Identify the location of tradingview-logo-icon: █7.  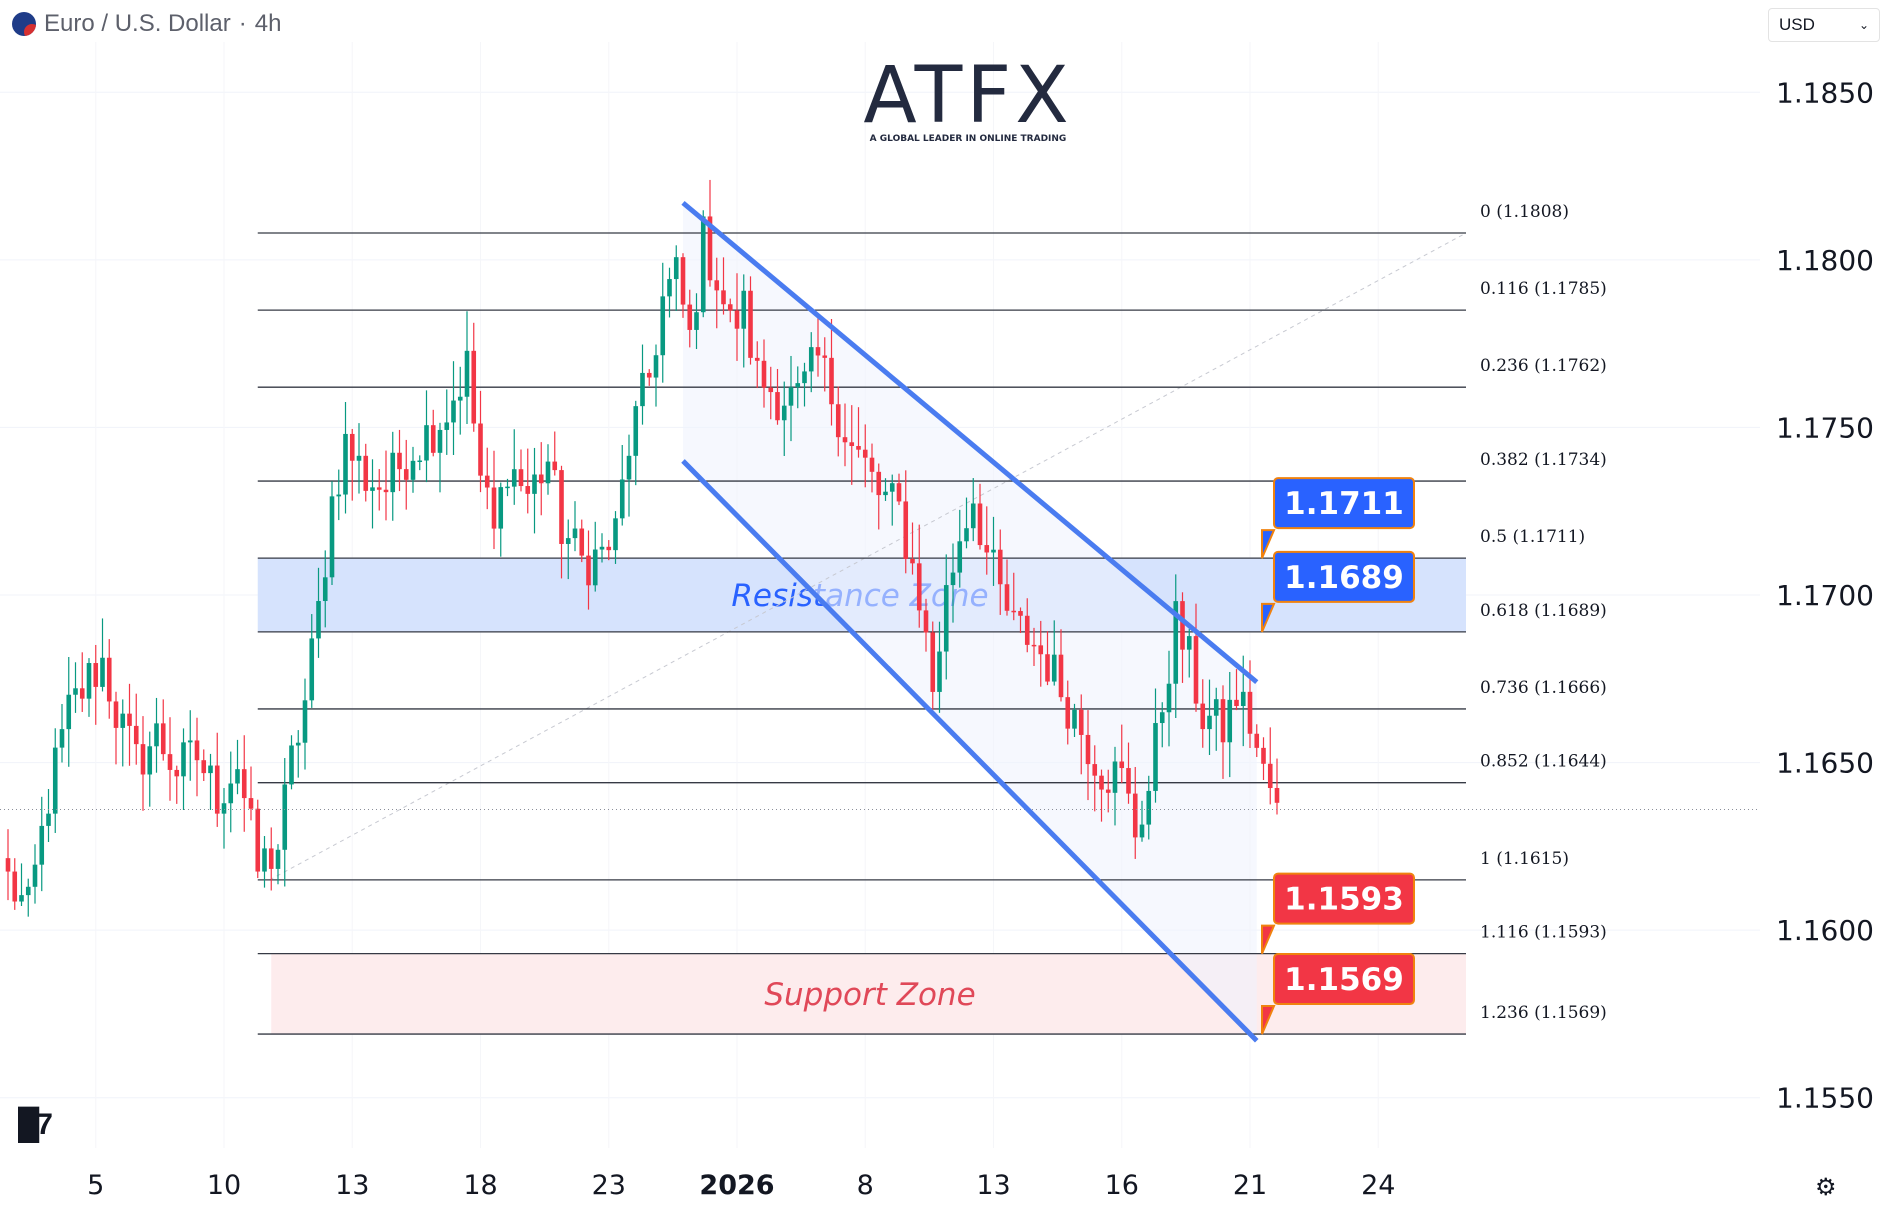
(35, 1124).